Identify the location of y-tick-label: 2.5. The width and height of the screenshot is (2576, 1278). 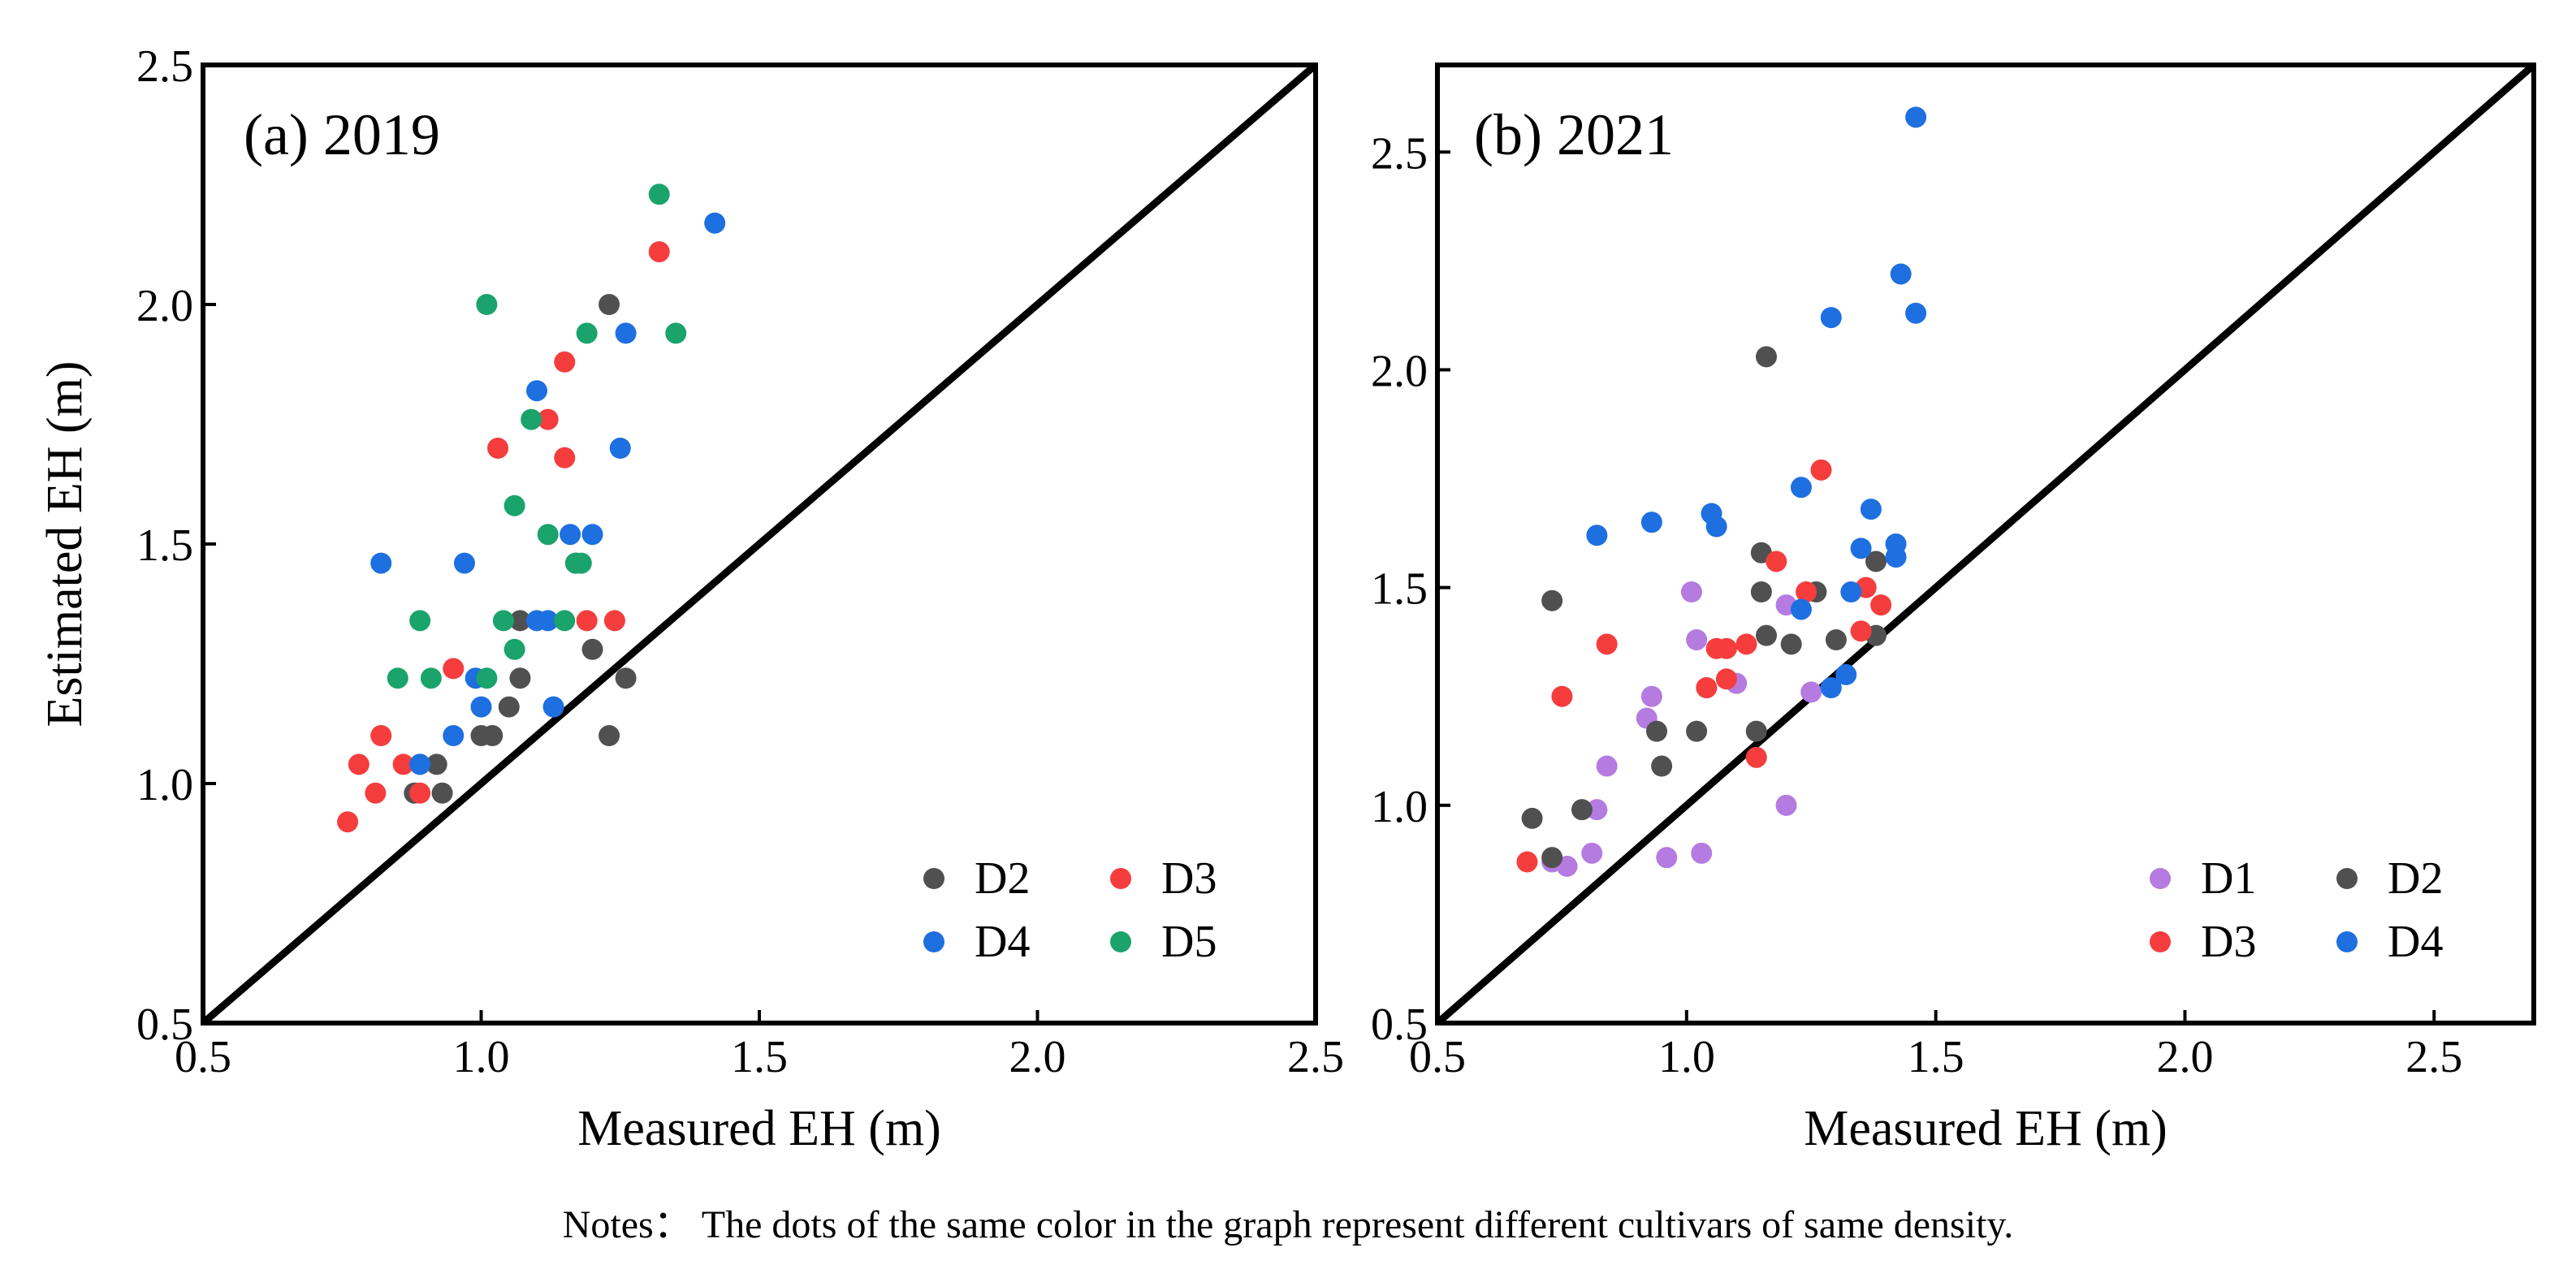
(164, 67).